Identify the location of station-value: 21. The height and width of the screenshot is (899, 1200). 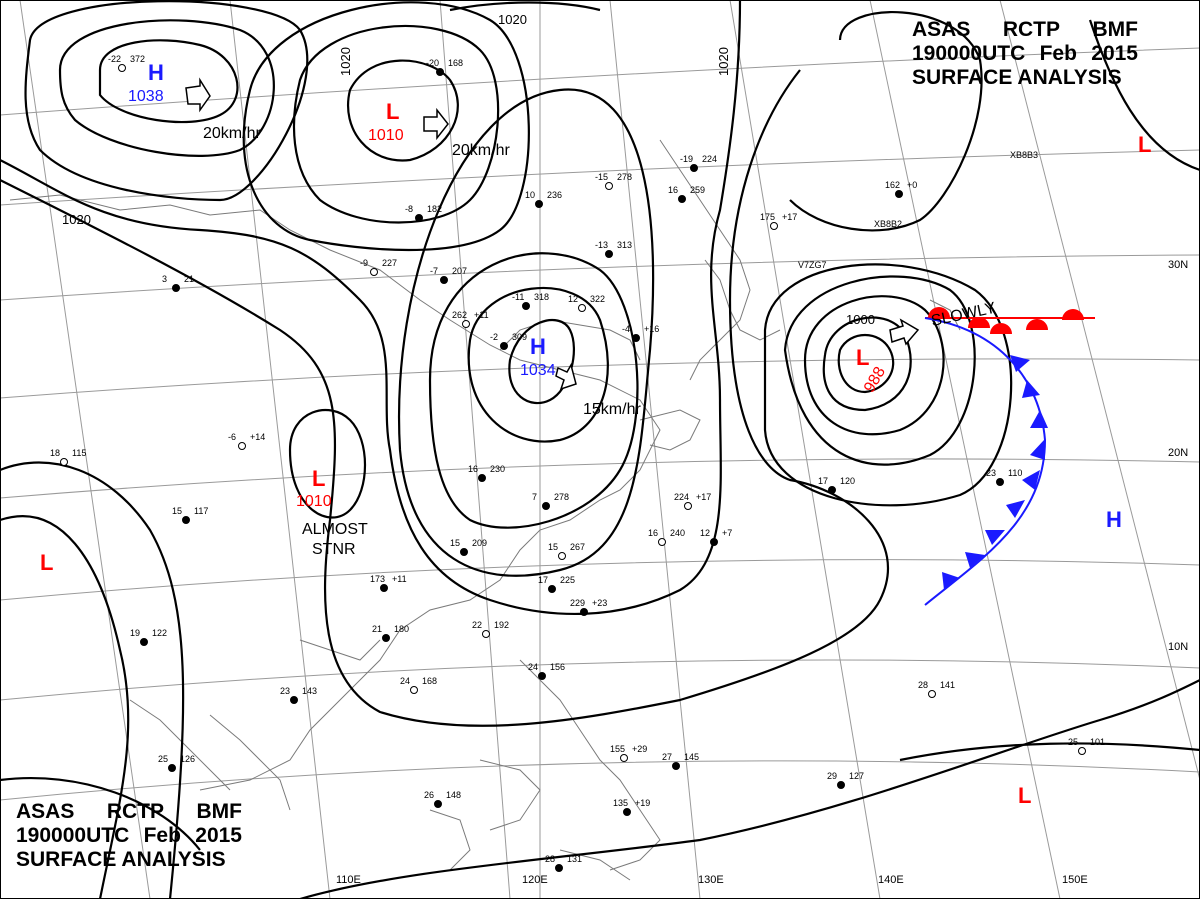
(189, 279).